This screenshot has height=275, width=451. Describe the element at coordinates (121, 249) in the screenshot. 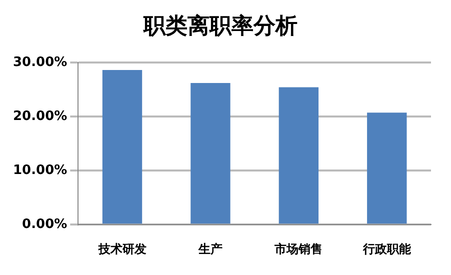

I see `x-tick-label: 技术研发` at that location.